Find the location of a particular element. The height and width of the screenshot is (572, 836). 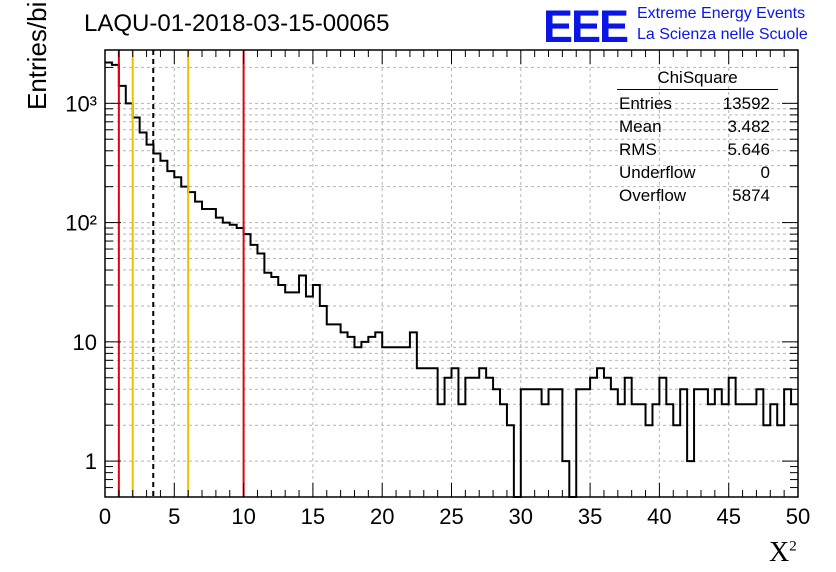

stats-value: 3.482 is located at coordinates (748, 126).